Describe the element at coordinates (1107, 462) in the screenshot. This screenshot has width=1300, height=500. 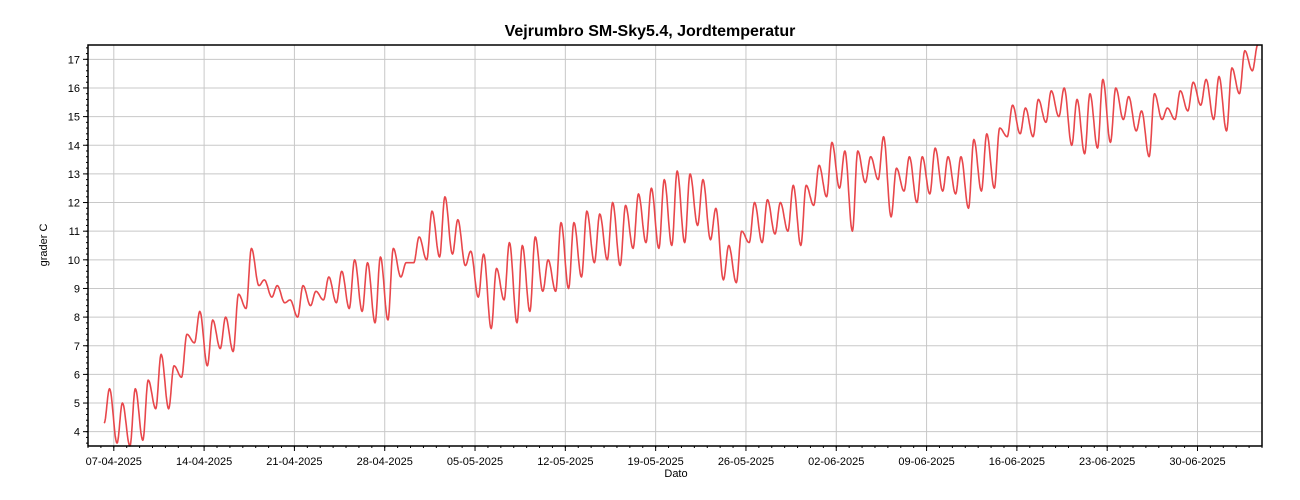
I see `x-tick-label: 23-06-2025` at that location.